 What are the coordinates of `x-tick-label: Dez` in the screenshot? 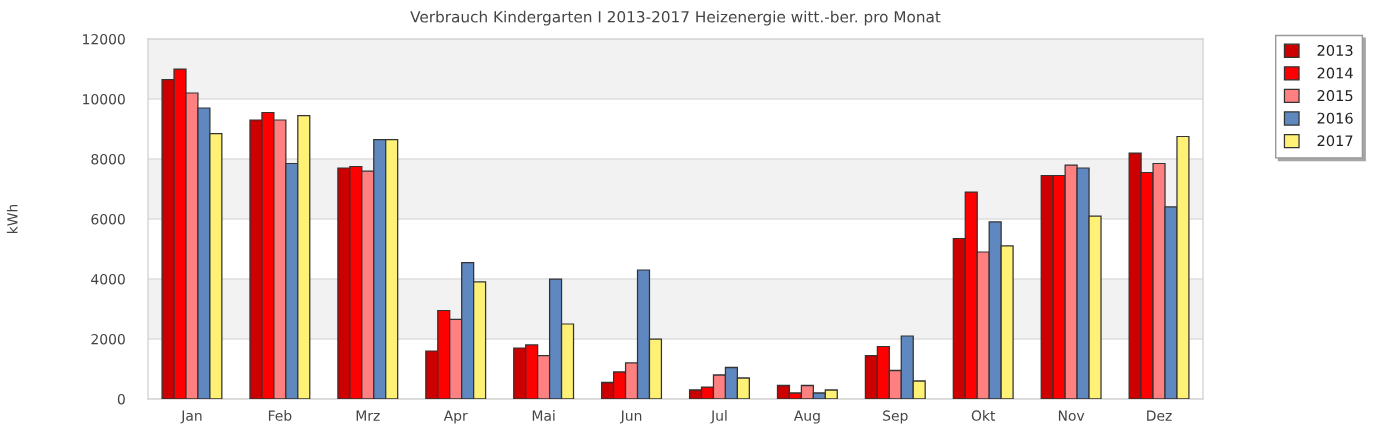 It's located at (1159, 415).